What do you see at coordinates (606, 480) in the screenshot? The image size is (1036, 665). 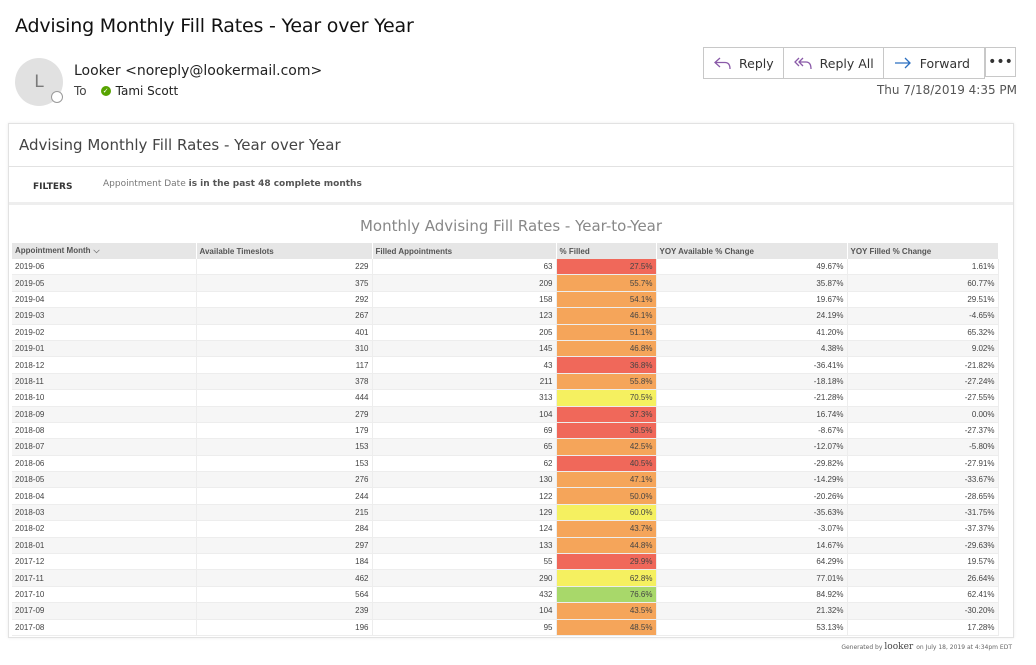 I see `table-cell: 47.1%` at bounding box center [606, 480].